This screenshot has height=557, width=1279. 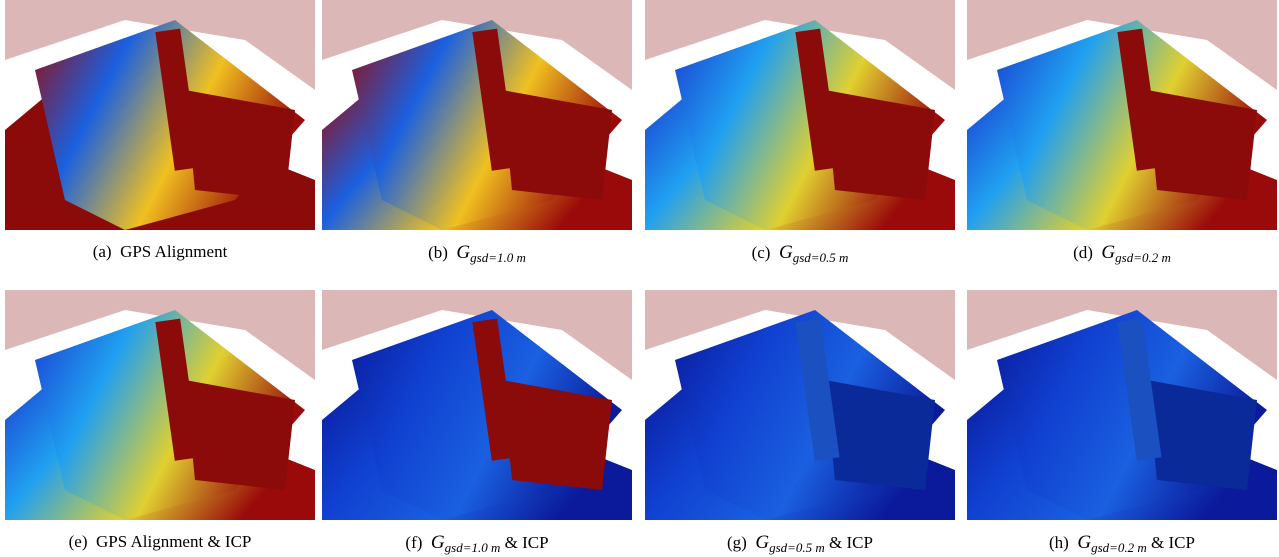 I want to click on subfigure: (h) Ggsd=0.2 m & ICP, so click(x=1122, y=423).